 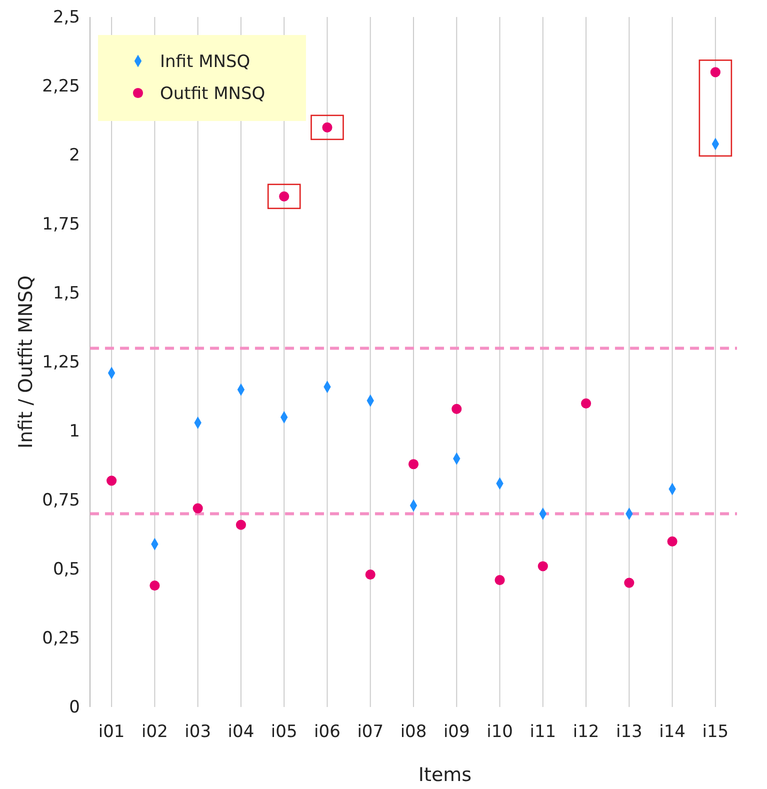 What do you see at coordinates (445, 775) in the screenshot?
I see `x-axis-title: Items` at bounding box center [445, 775].